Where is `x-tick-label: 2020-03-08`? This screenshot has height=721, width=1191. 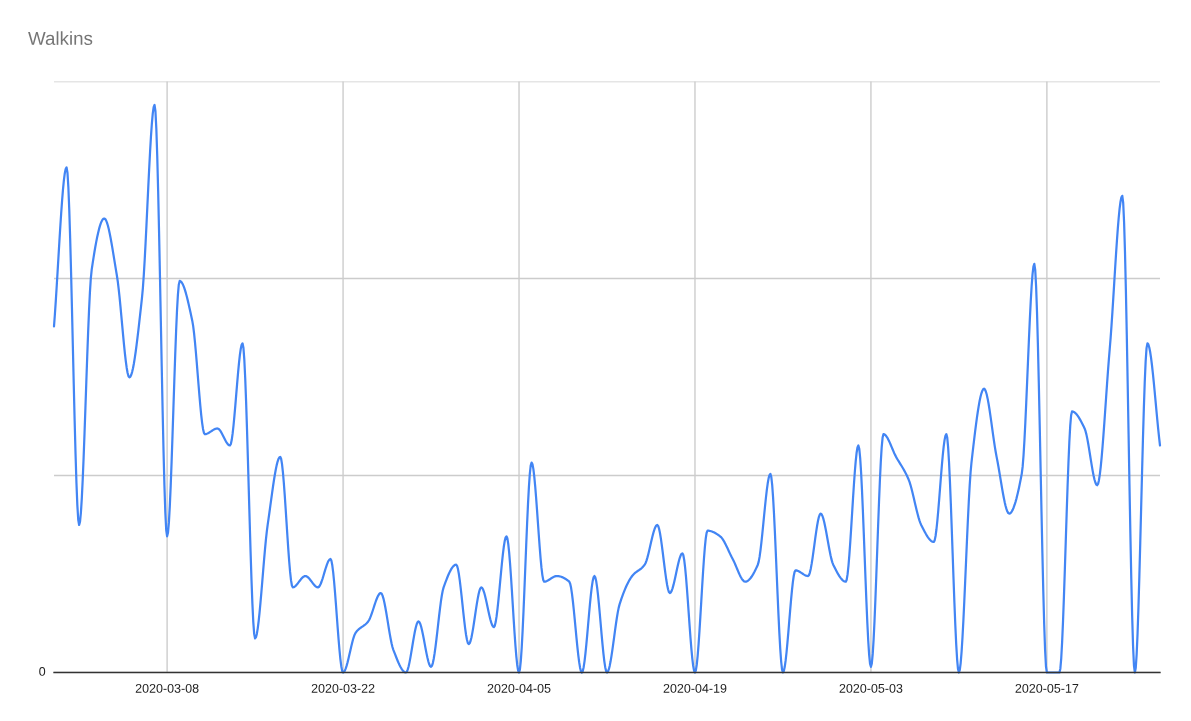
x-tick-label: 2020-03-08 is located at coordinates (167, 688).